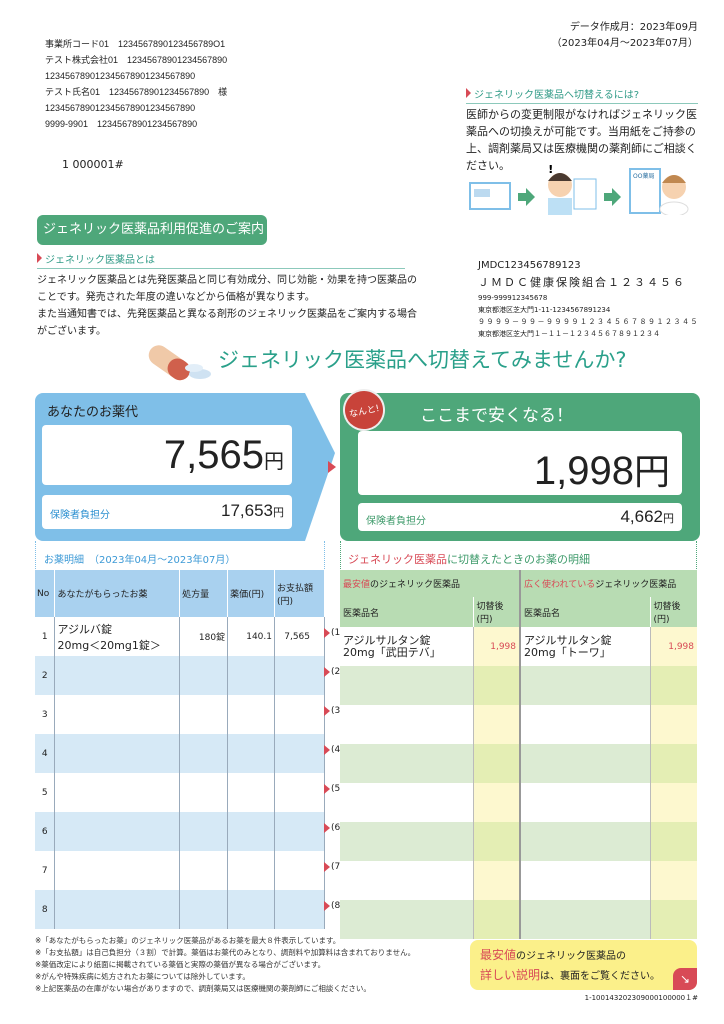 The height and width of the screenshot is (1024, 724). I want to click on generic-cost-label: ここまで安くなる！, so click(496, 416).